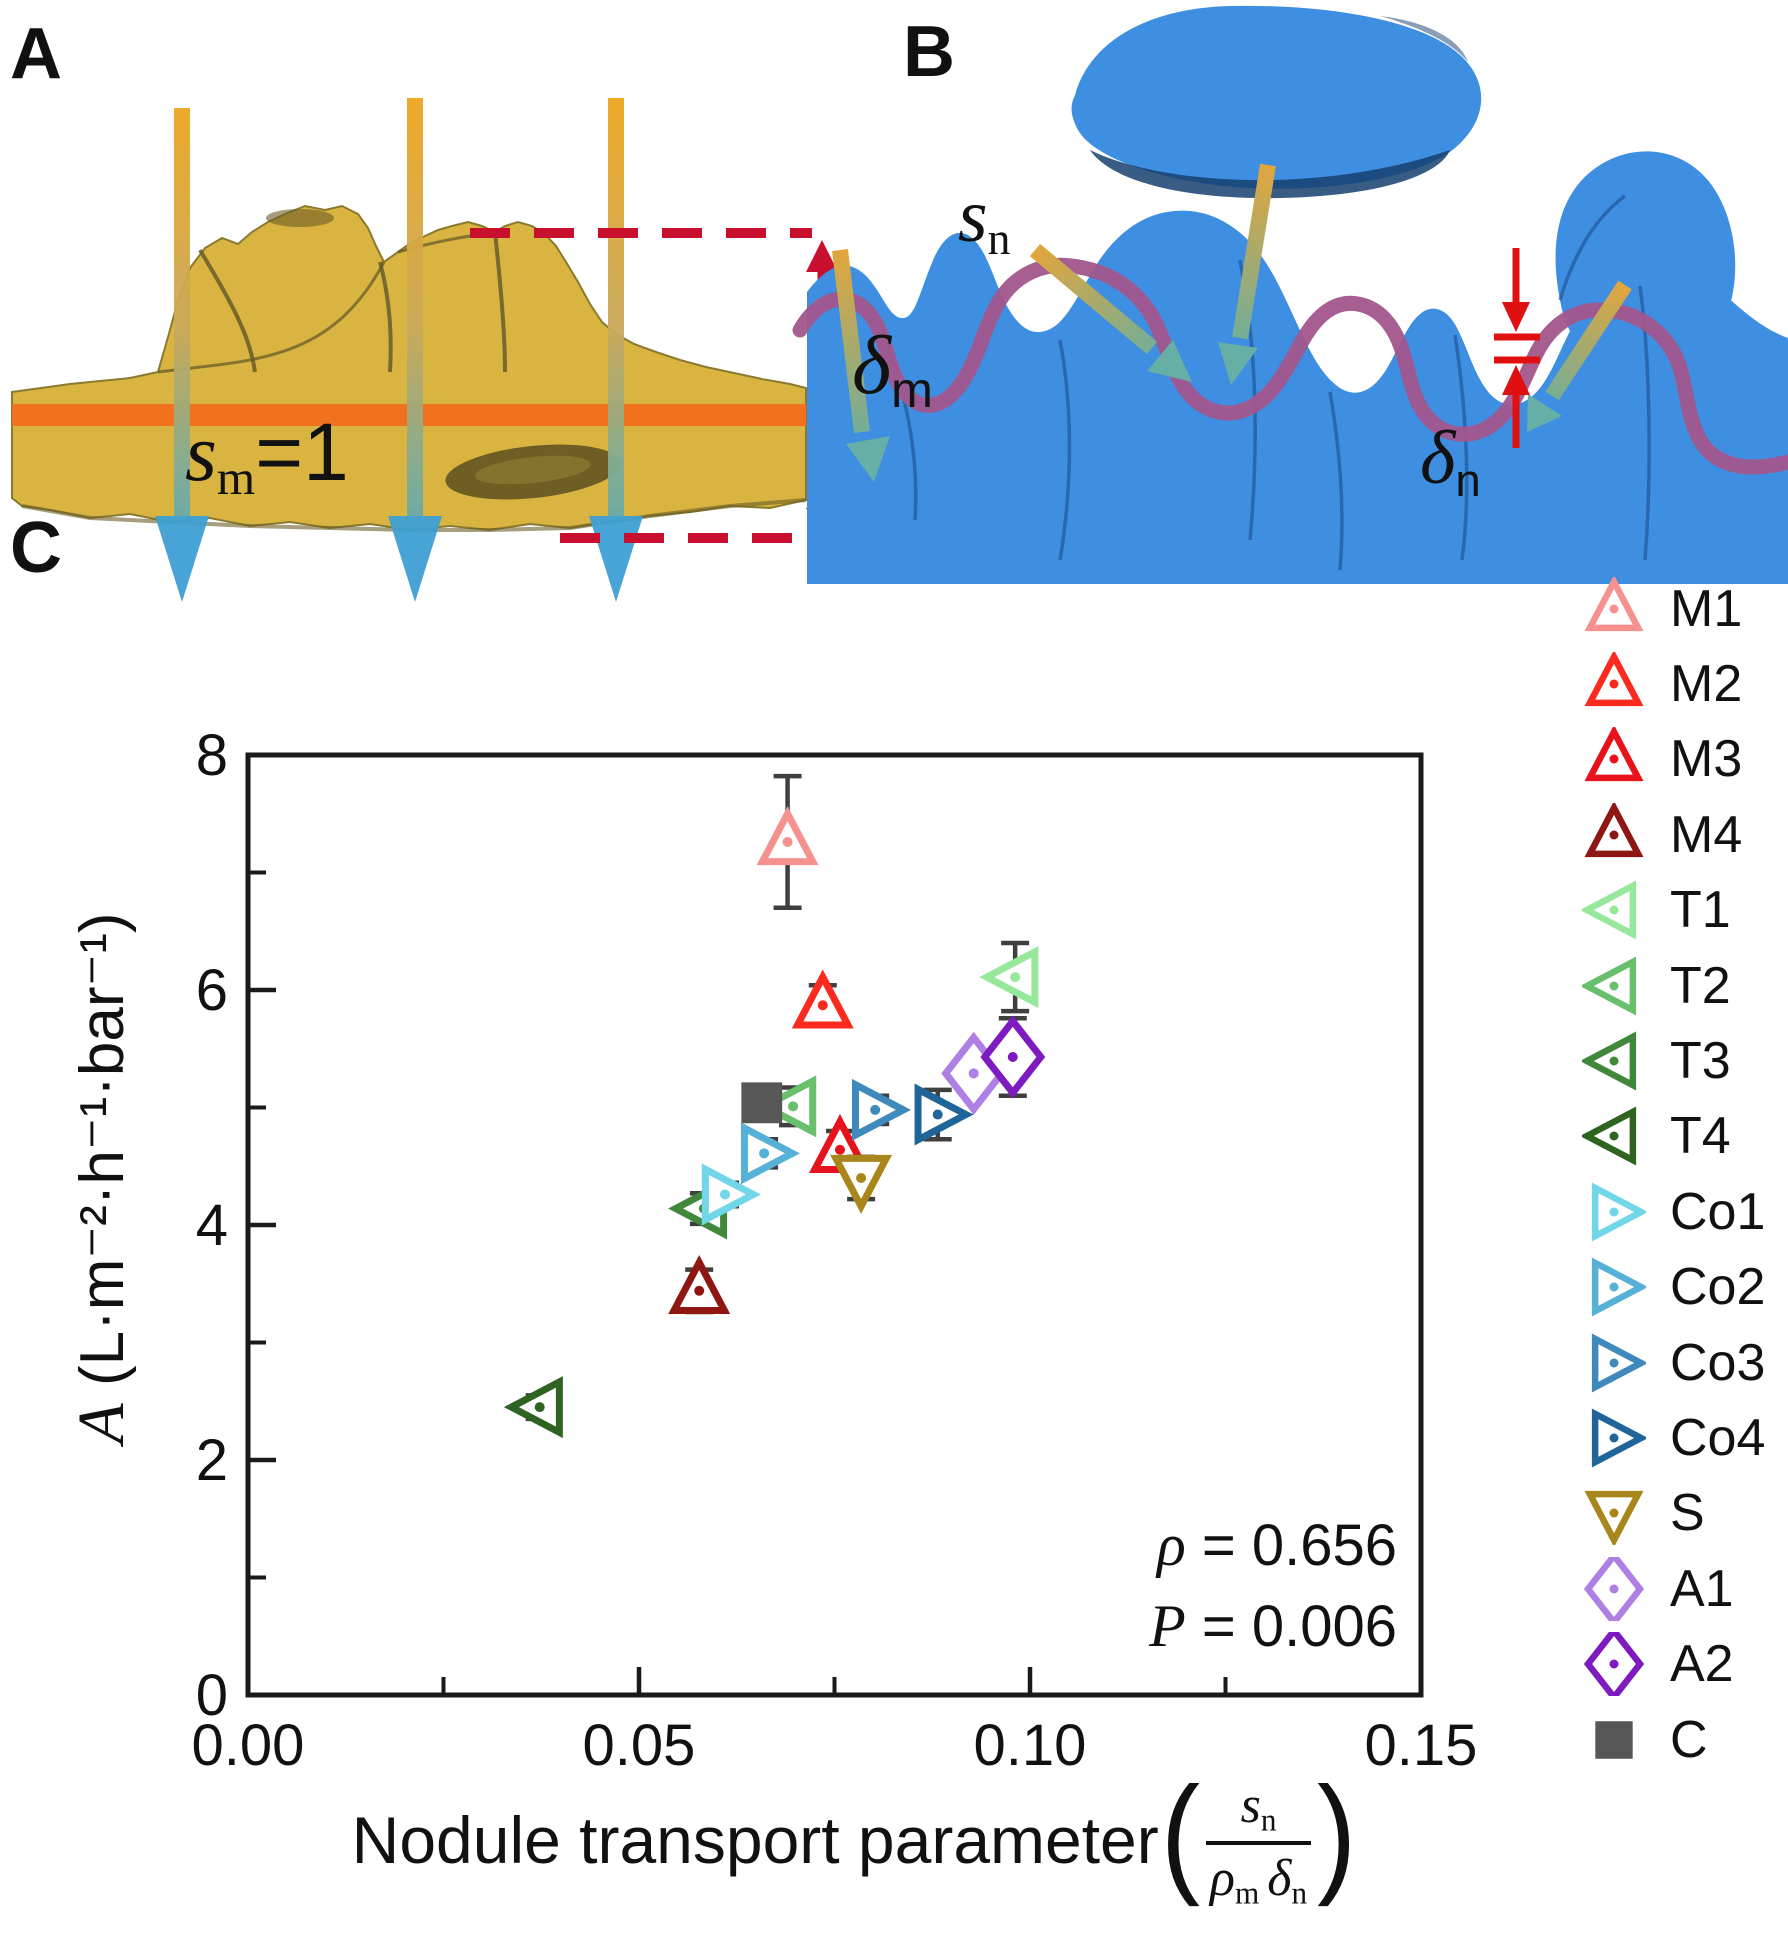 This screenshot has width=1788, height=1939. What do you see at coordinates (533, 472) in the screenshot?
I see `membrane-inclusion` at bounding box center [533, 472].